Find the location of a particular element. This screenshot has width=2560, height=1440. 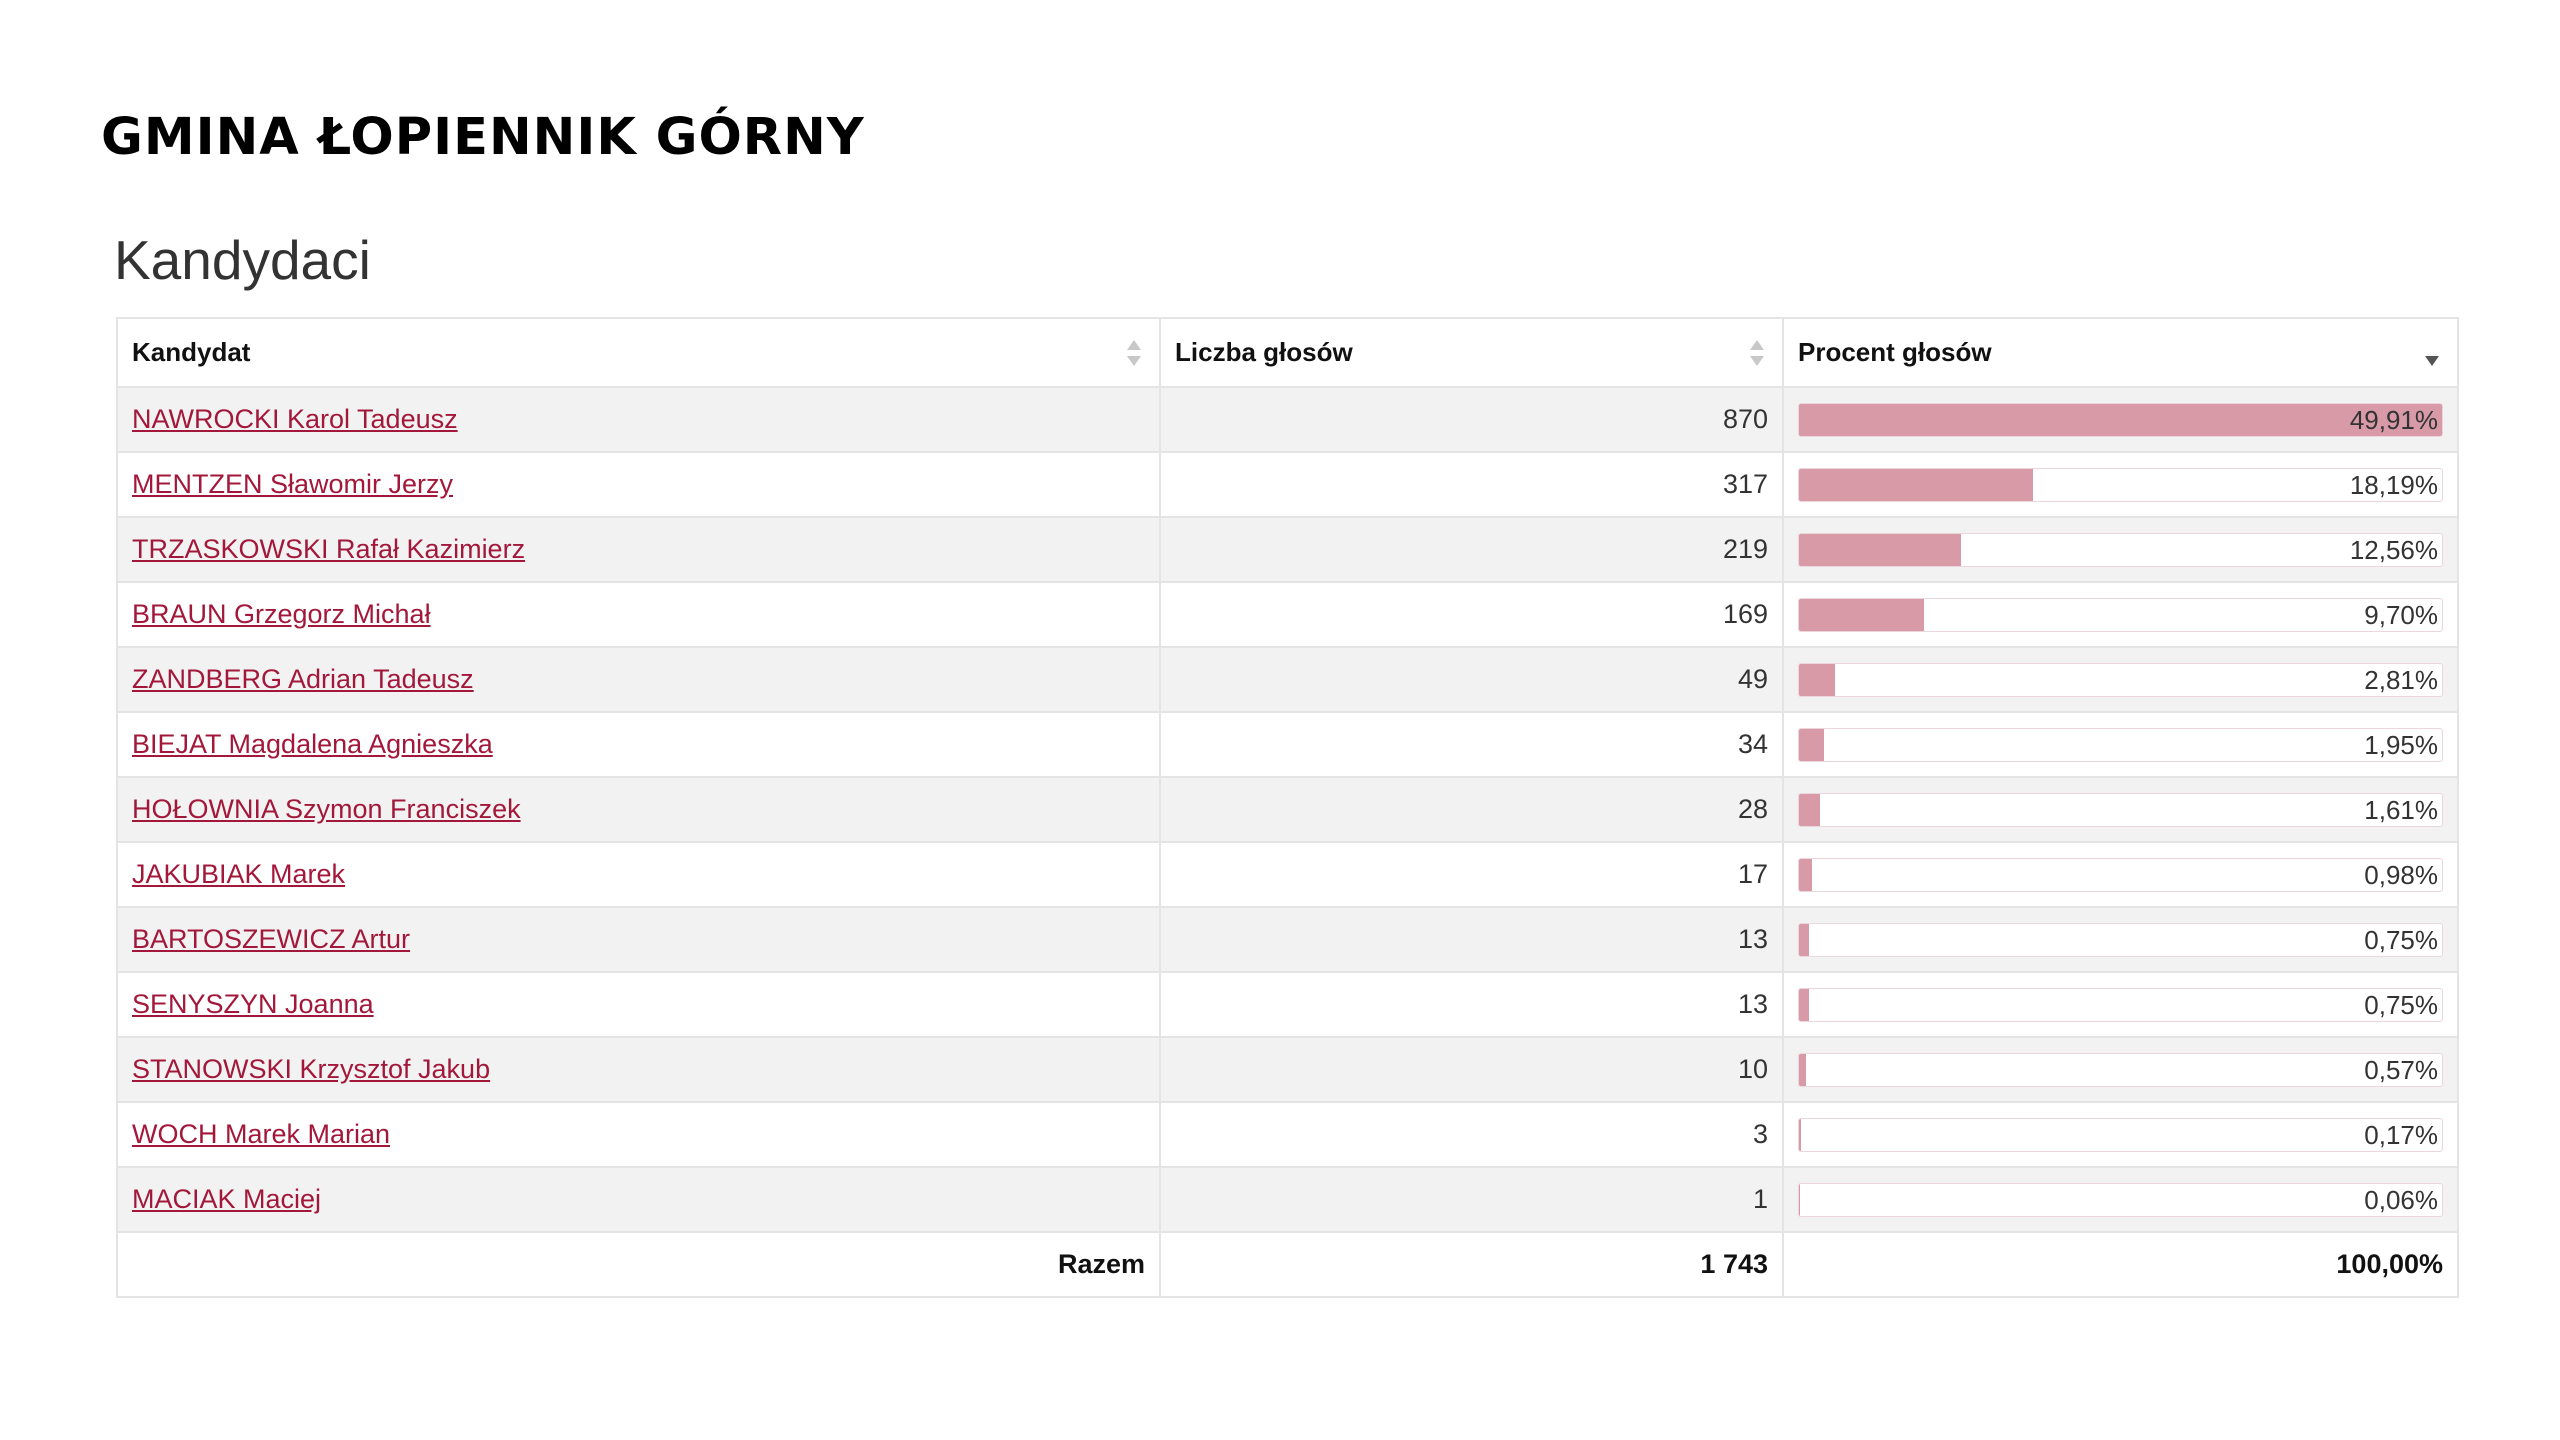

total-label: Razem is located at coordinates (638, 1264).